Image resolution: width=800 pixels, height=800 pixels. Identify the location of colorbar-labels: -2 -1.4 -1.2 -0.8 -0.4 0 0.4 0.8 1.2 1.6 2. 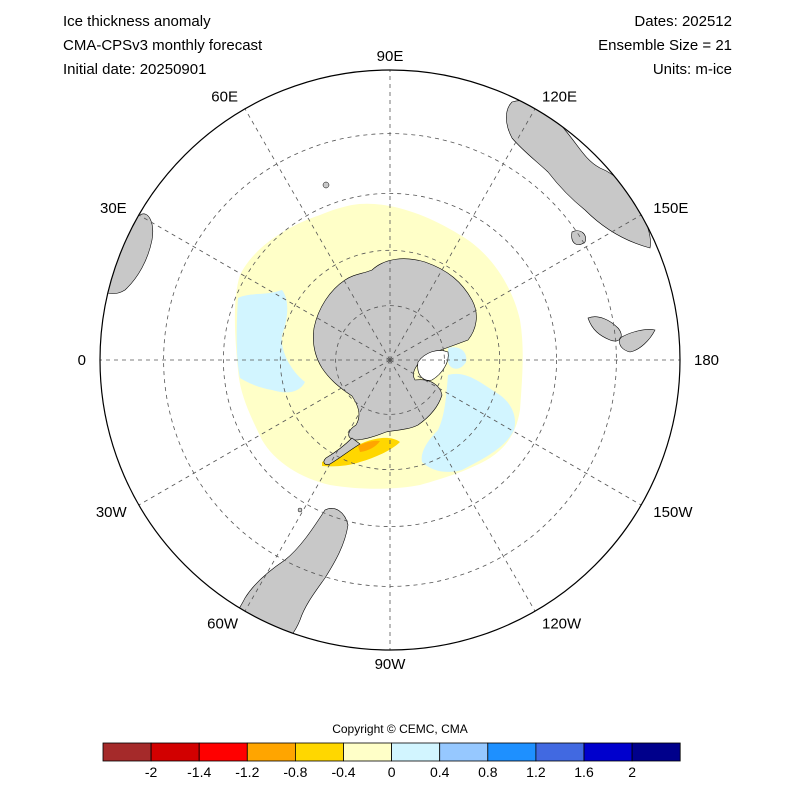
(390, 772).